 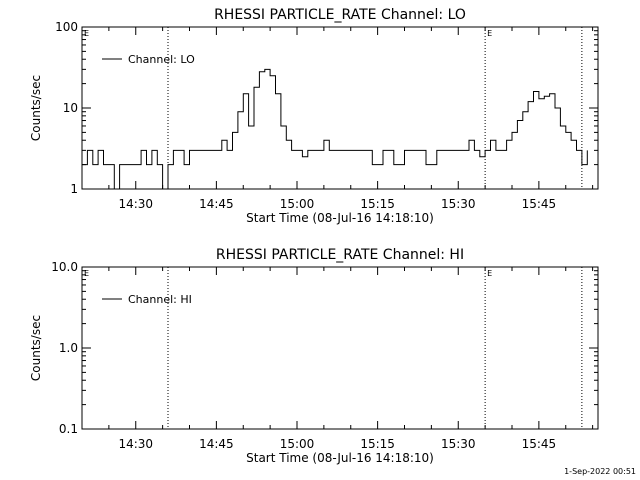 I want to click on y-tick-label: 10, so click(x=70, y=108).